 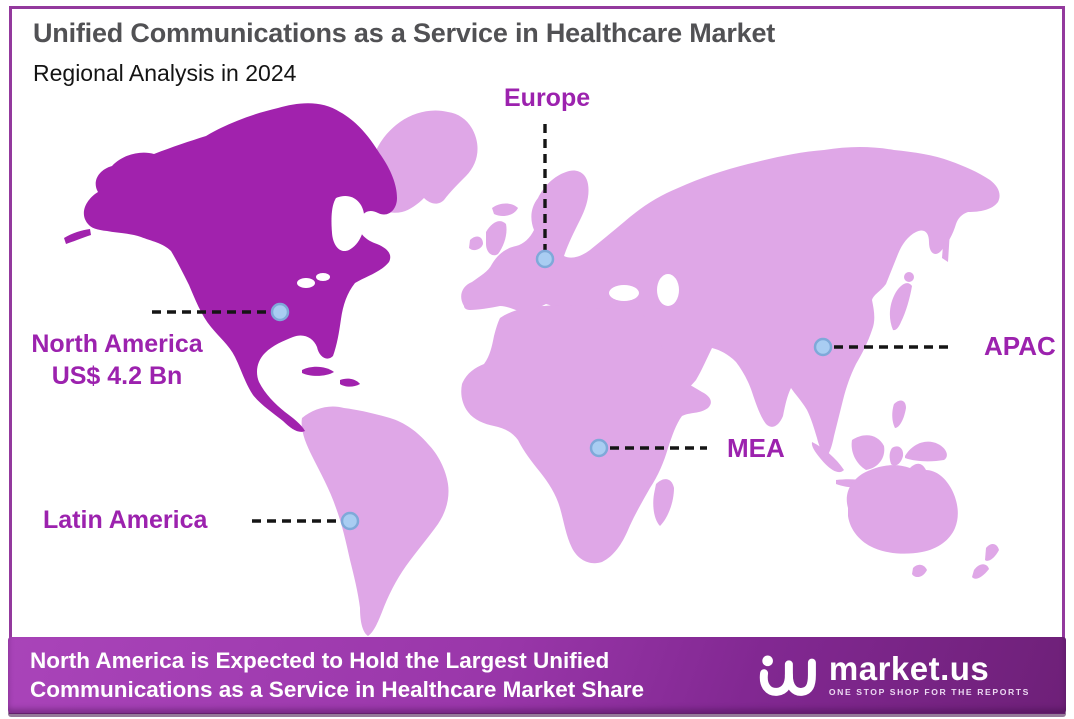 I want to click on landmass-africa, so click(x=586, y=434).